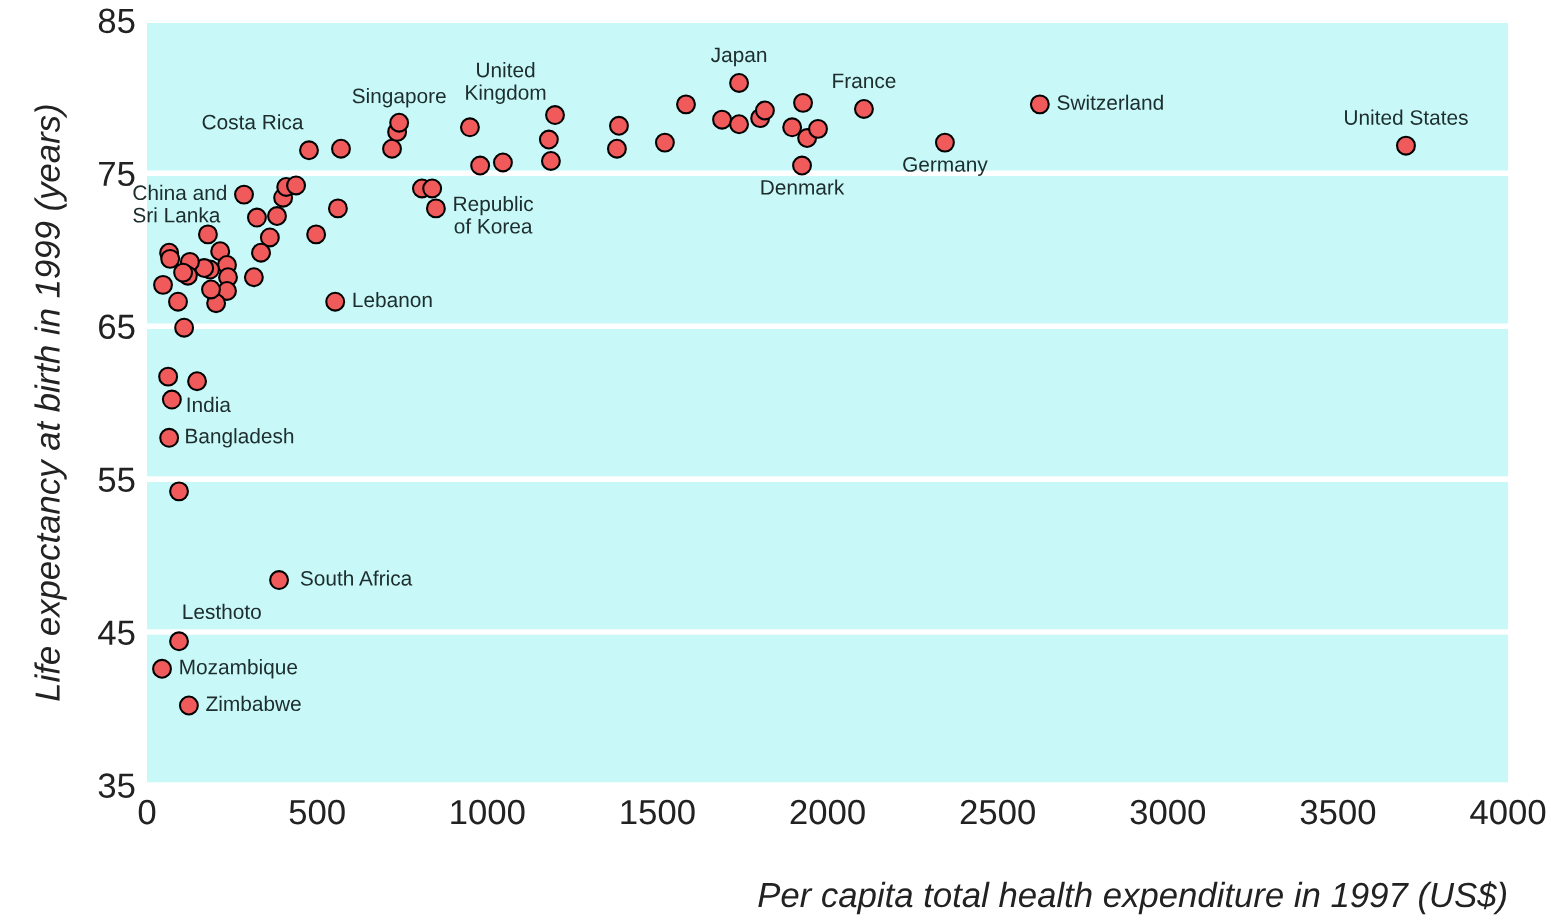 The image size is (1551, 920). What do you see at coordinates (317, 812) in the screenshot?
I see `x-tick-label: 500` at bounding box center [317, 812].